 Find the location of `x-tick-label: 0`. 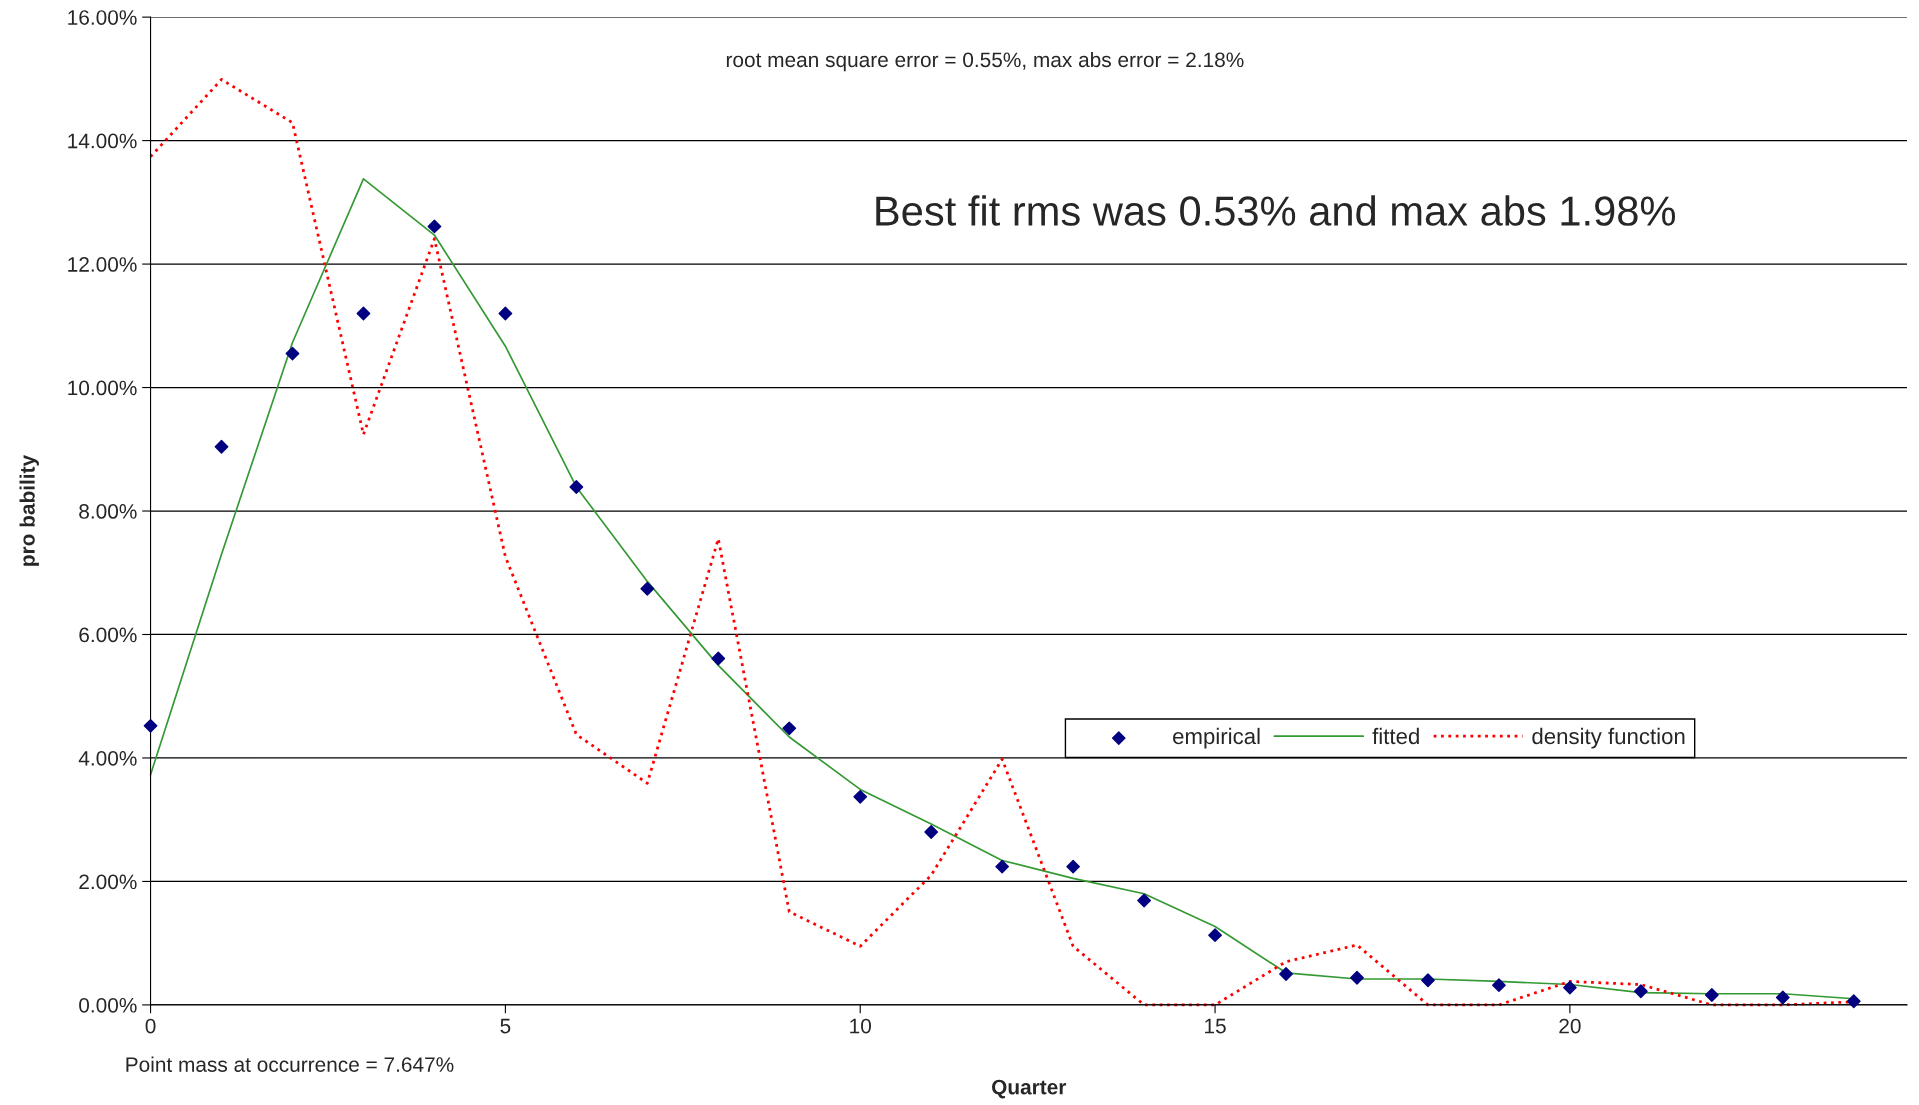

x-tick-label: 0 is located at coordinates (150, 1026).